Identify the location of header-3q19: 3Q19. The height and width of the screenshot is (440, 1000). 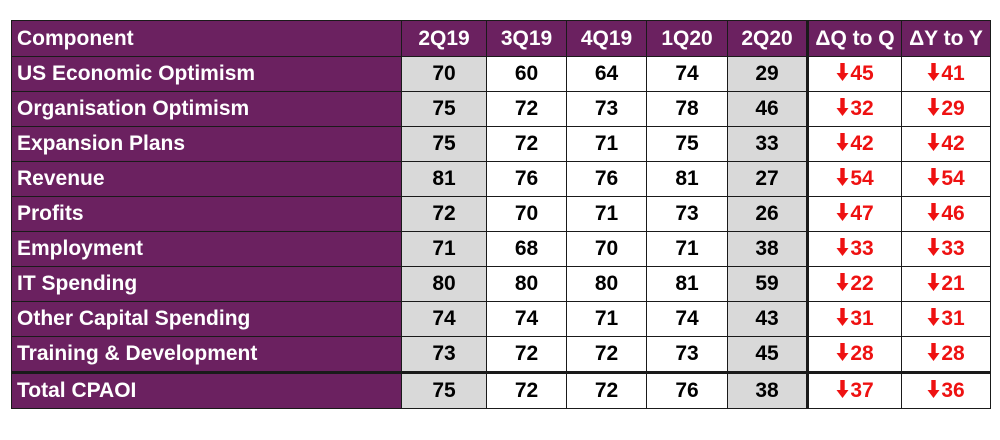
(526, 38).